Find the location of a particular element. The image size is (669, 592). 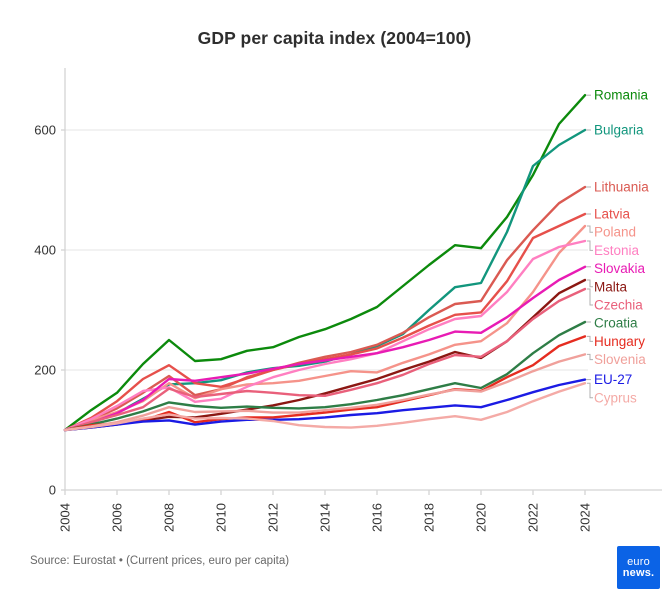

series-label-eu-27: EU-27 is located at coordinates (613, 379).